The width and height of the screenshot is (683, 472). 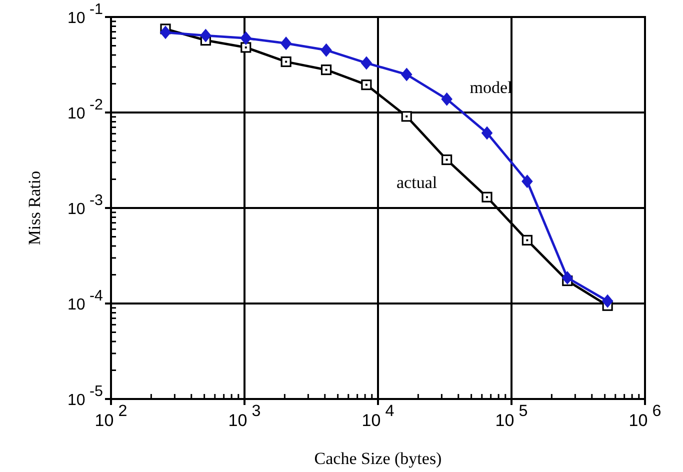 What do you see at coordinates (417, 182) in the screenshot?
I see `series-label: actual` at bounding box center [417, 182].